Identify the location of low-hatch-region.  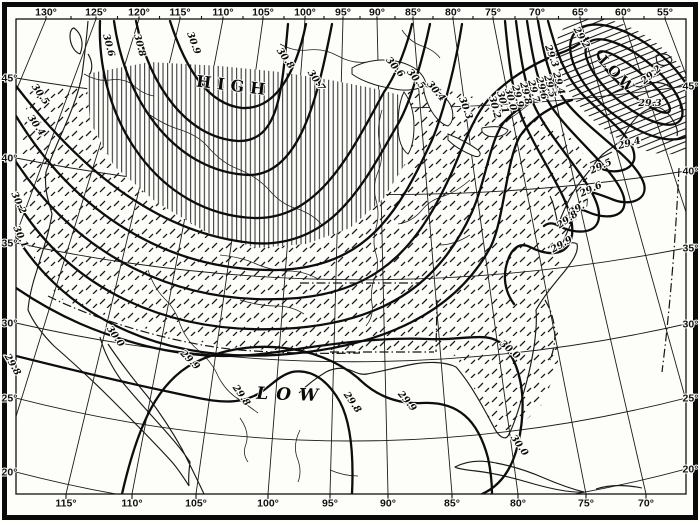
(620, 87).